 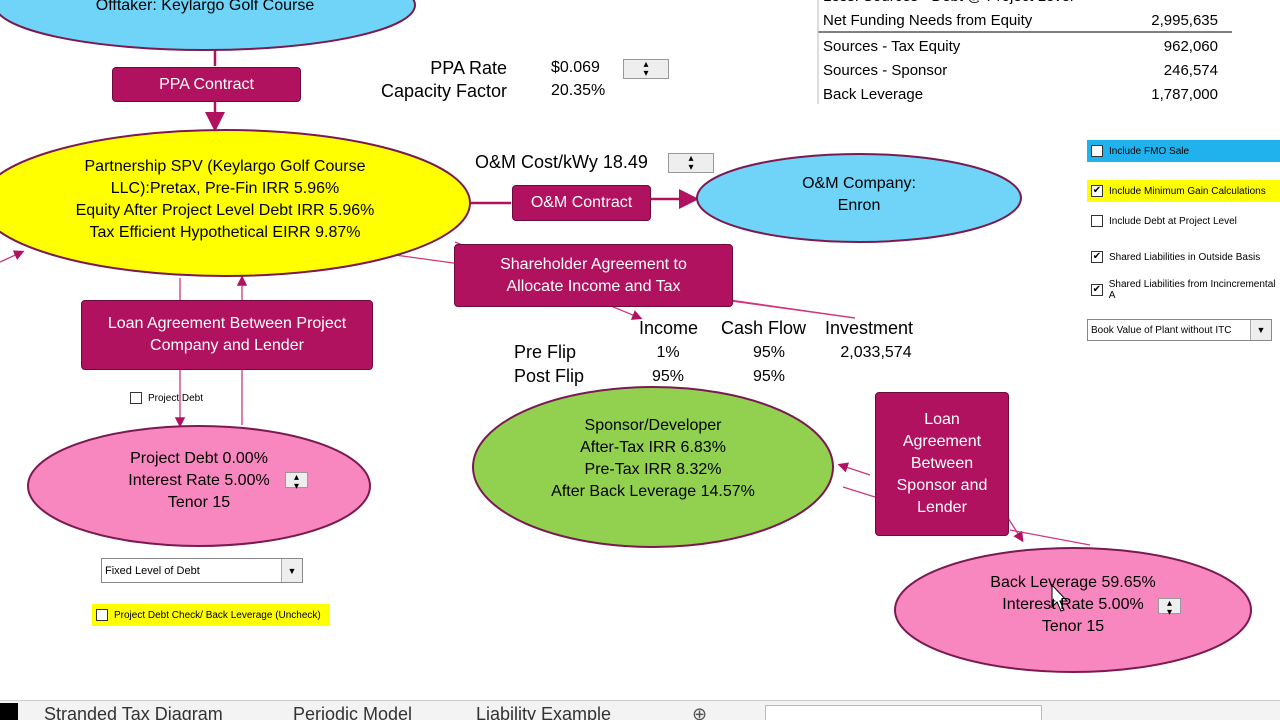 I want to click on table-cell: 1%, so click(x=668, y=352).